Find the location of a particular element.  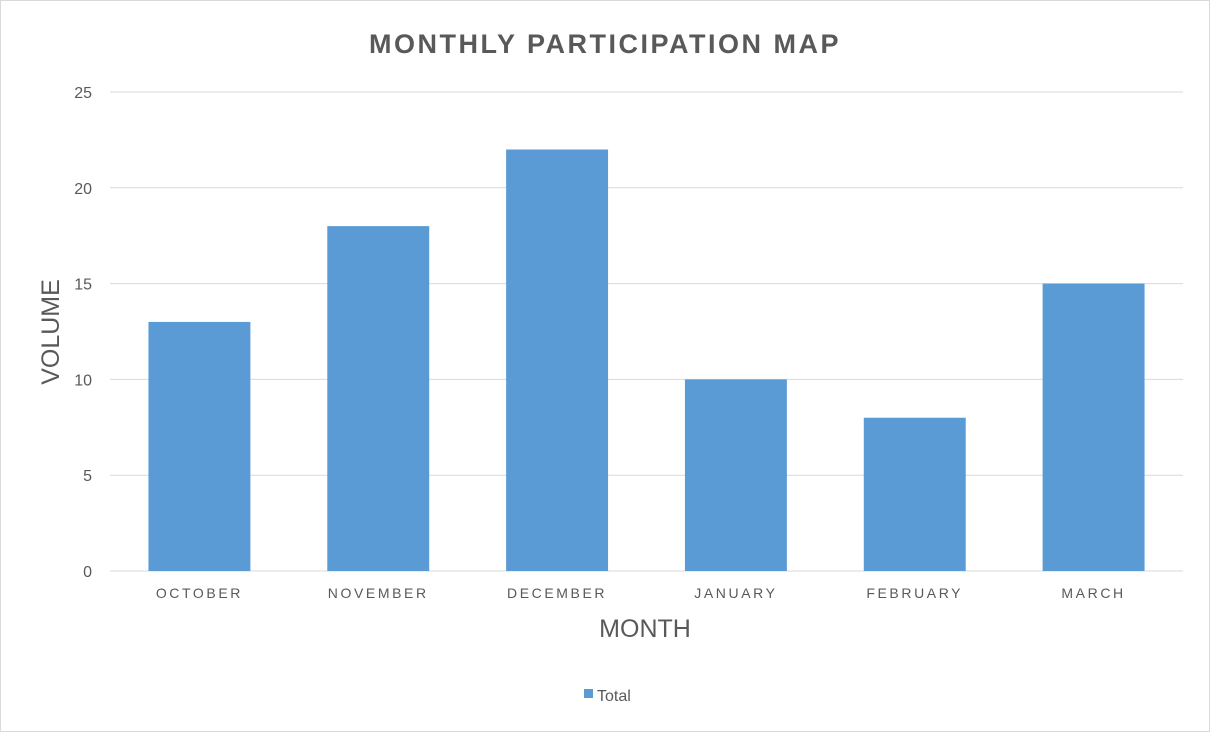

bar-january is located at coordinates (735, 475).